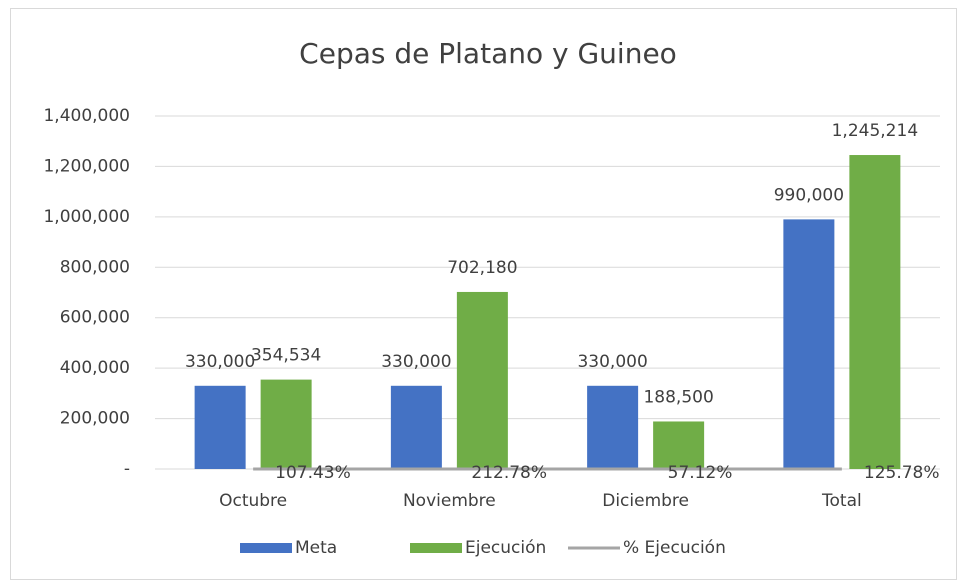 This screenshot has height=581, width=959. What do you see at coordinates (700, 473) in the screenshot?
I see `line-label: 57.12%` at bounding box center [700, 473].